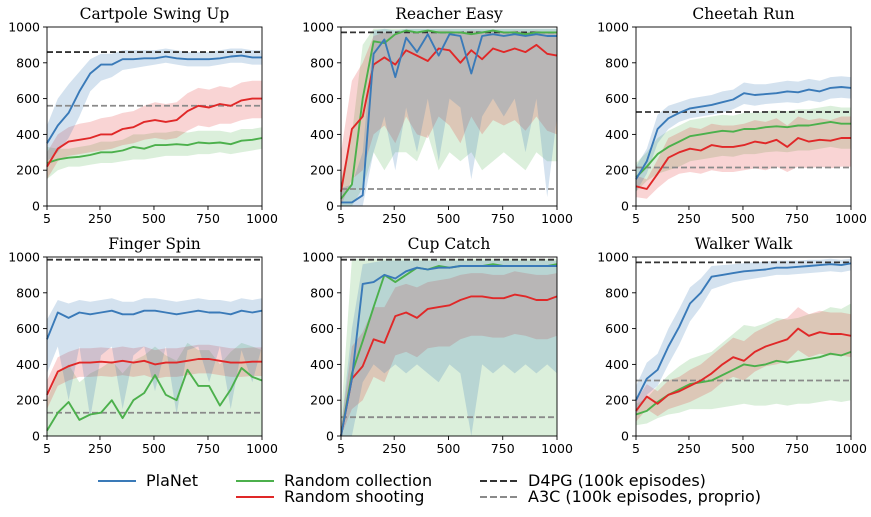  What do you see at coordinates (743, 14) in the screenshot?
I see `panel-title: Cheetah Run` at bounding box center [743, 14].